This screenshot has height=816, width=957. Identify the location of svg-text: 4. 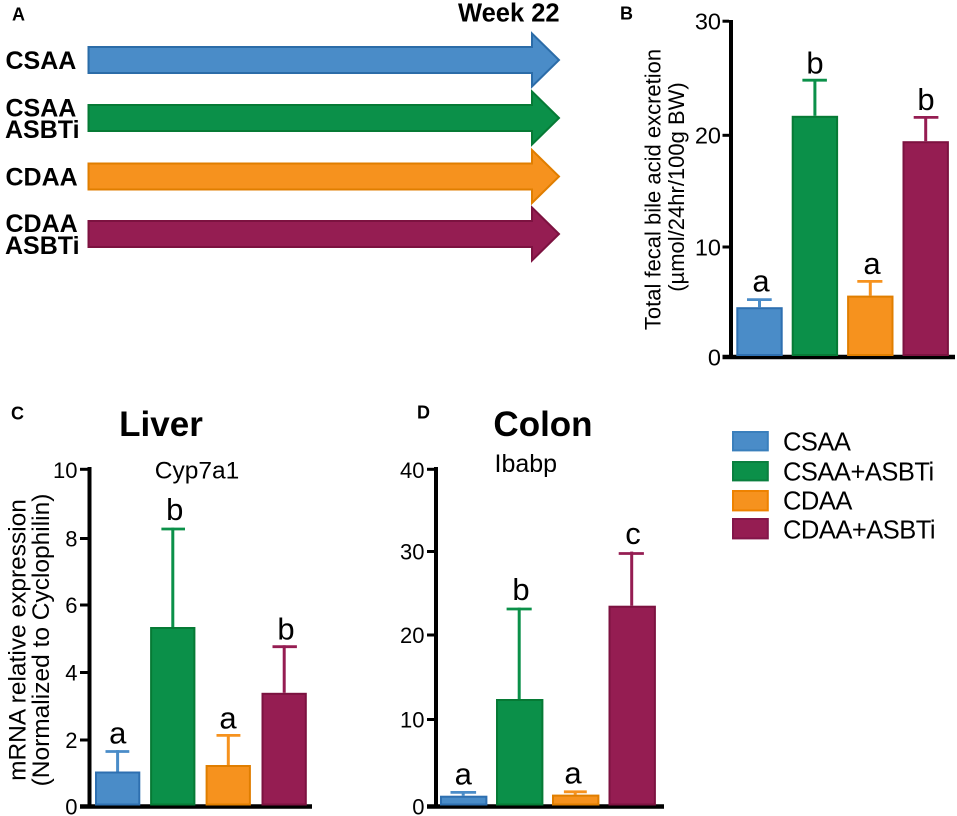
(71, 672).